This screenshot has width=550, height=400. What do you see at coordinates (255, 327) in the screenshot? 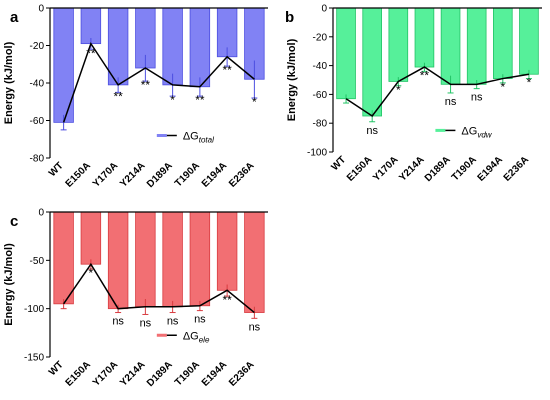
I see `significance-label-E236A: ns` at bounding box center [255, 327].